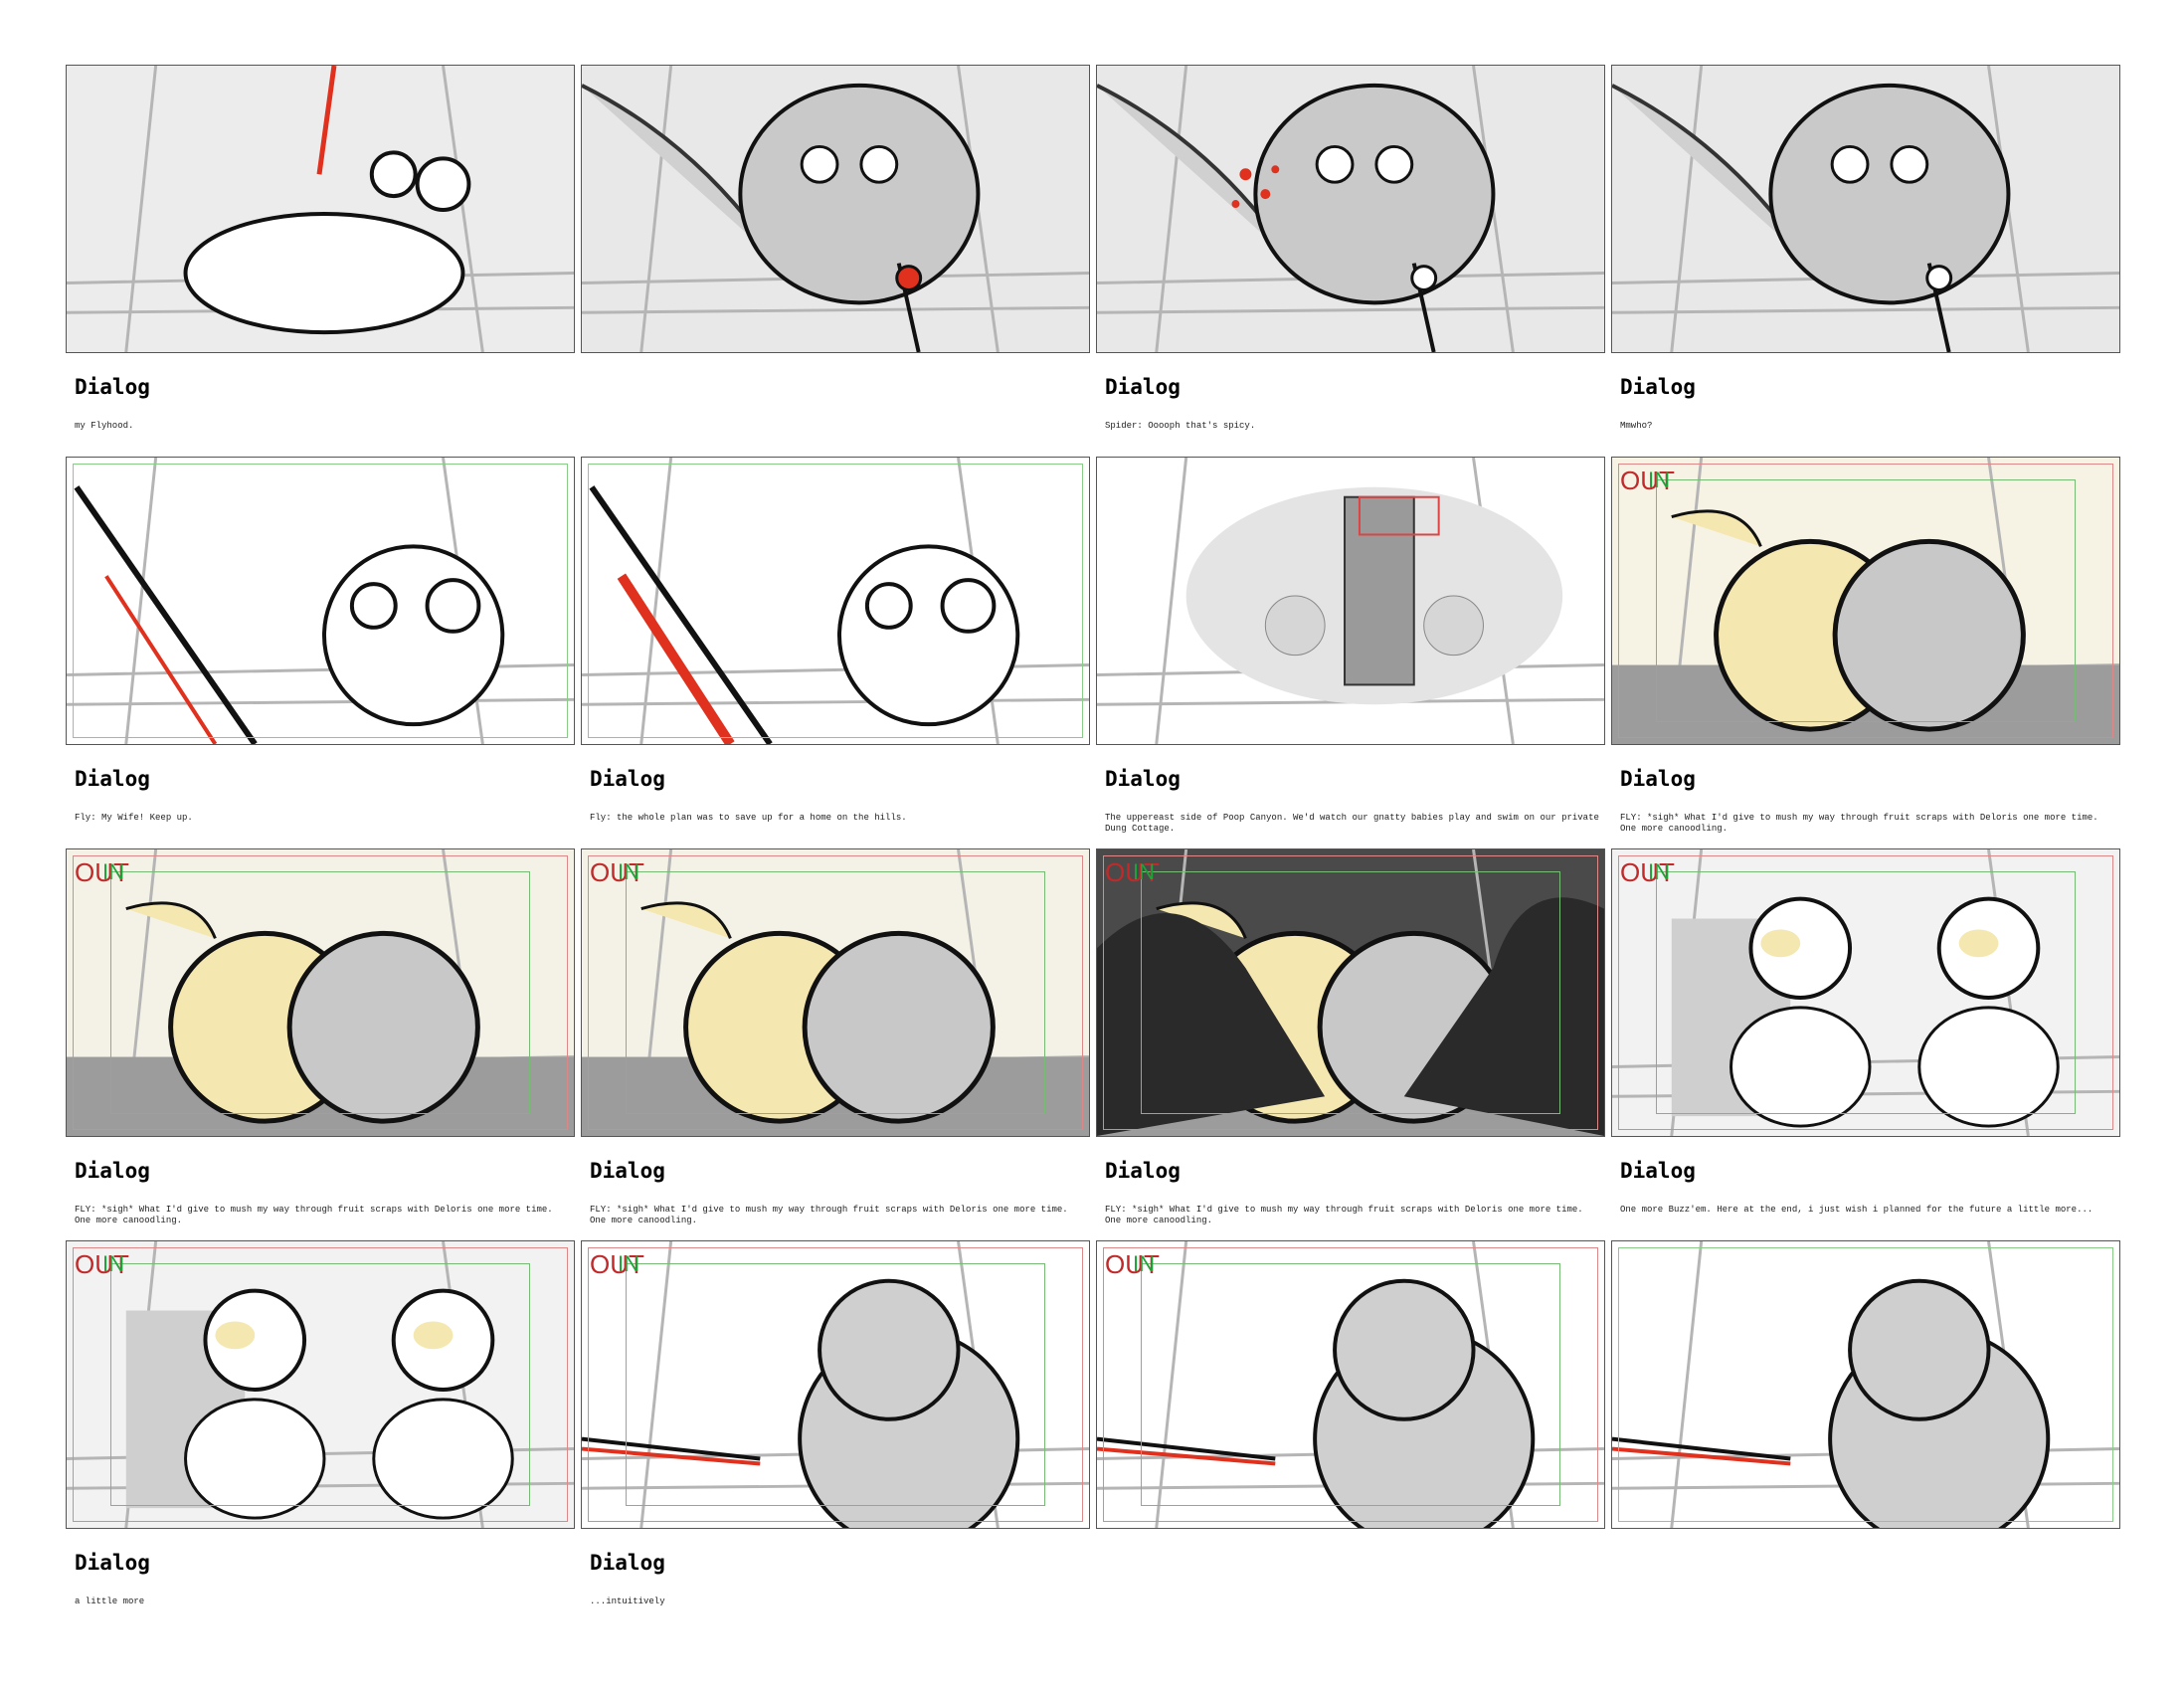 This screenshot has height=1691, width=2184. Describe the element at coordinates (134, 818) in the screenshot. I see `panel-dialog-text: Fly: My Wife! Keep up.` at that location.